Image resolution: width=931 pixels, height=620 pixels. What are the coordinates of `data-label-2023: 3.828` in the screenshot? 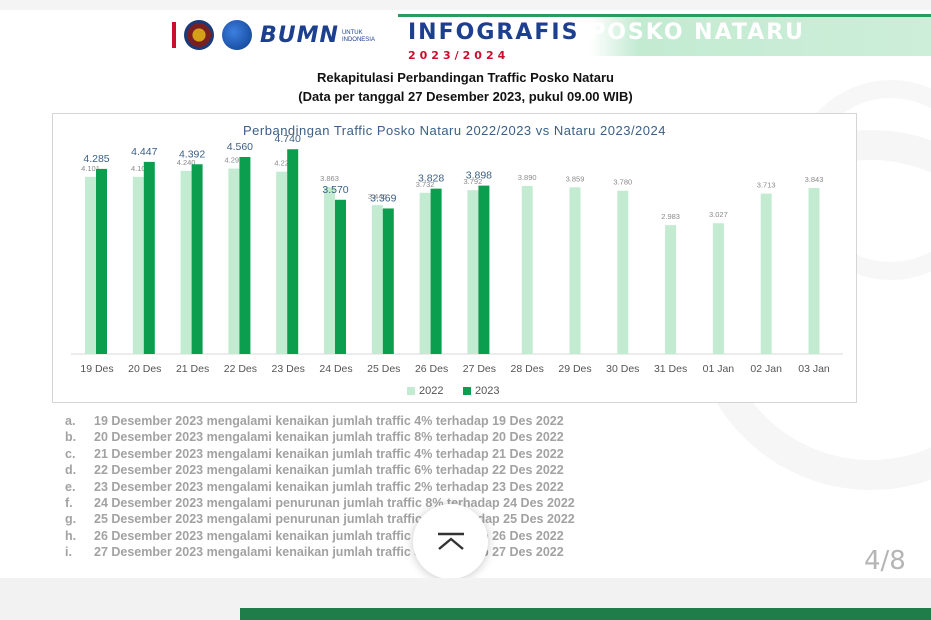 It's located at (431, 179).